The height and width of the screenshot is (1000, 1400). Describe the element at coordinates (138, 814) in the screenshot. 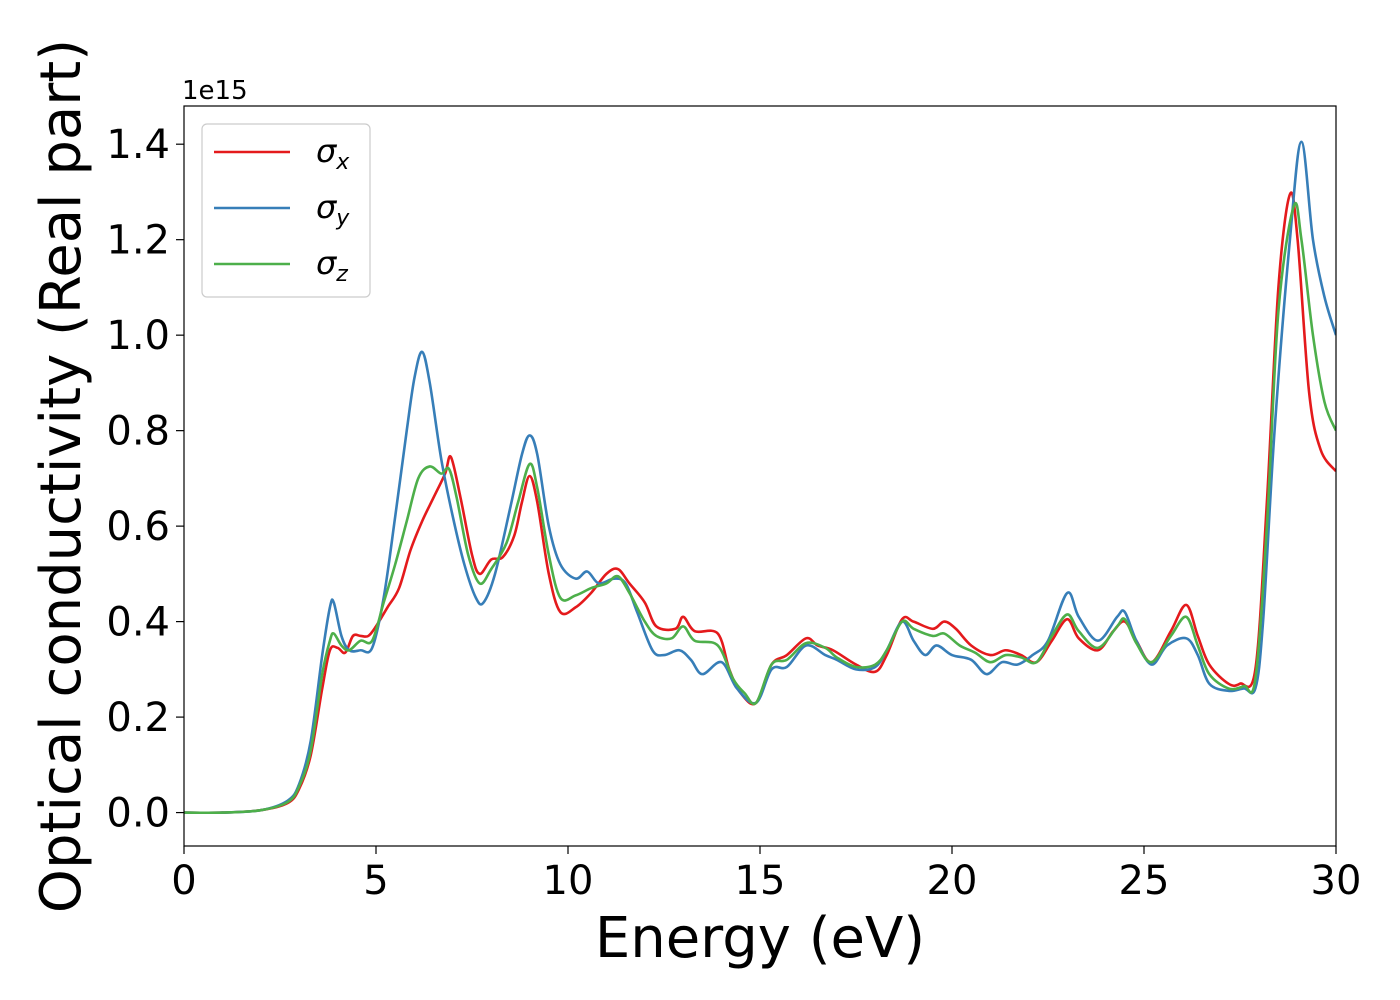

I see `y-tick-label: 0.0` at that location.